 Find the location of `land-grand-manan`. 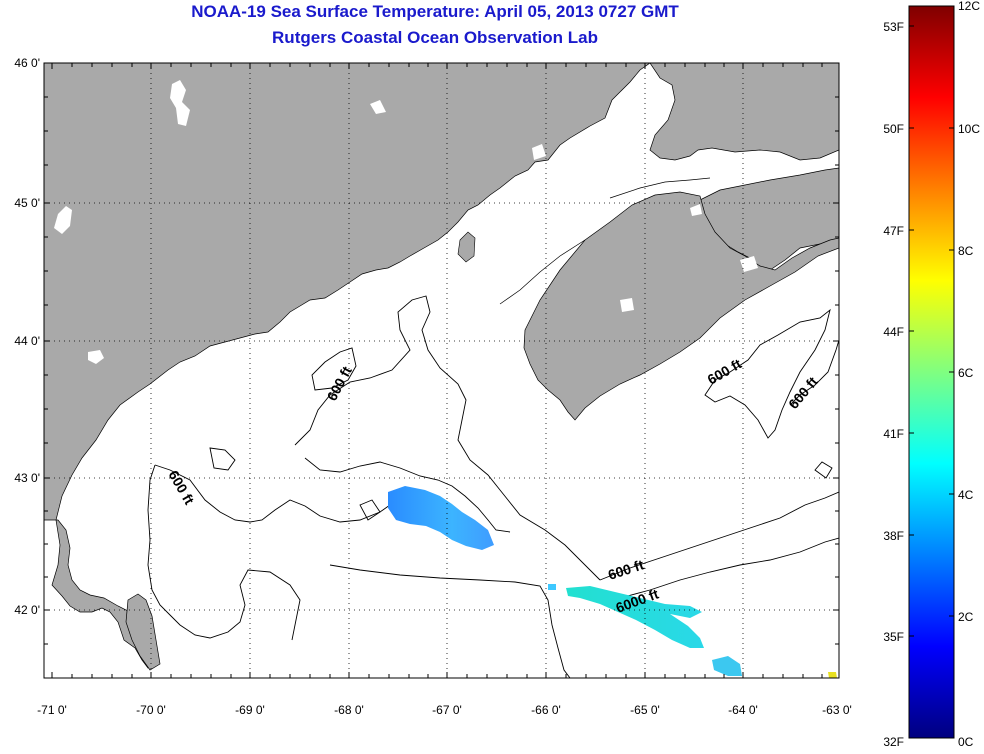

land-grand-manan is located at coordinates (466, 247).